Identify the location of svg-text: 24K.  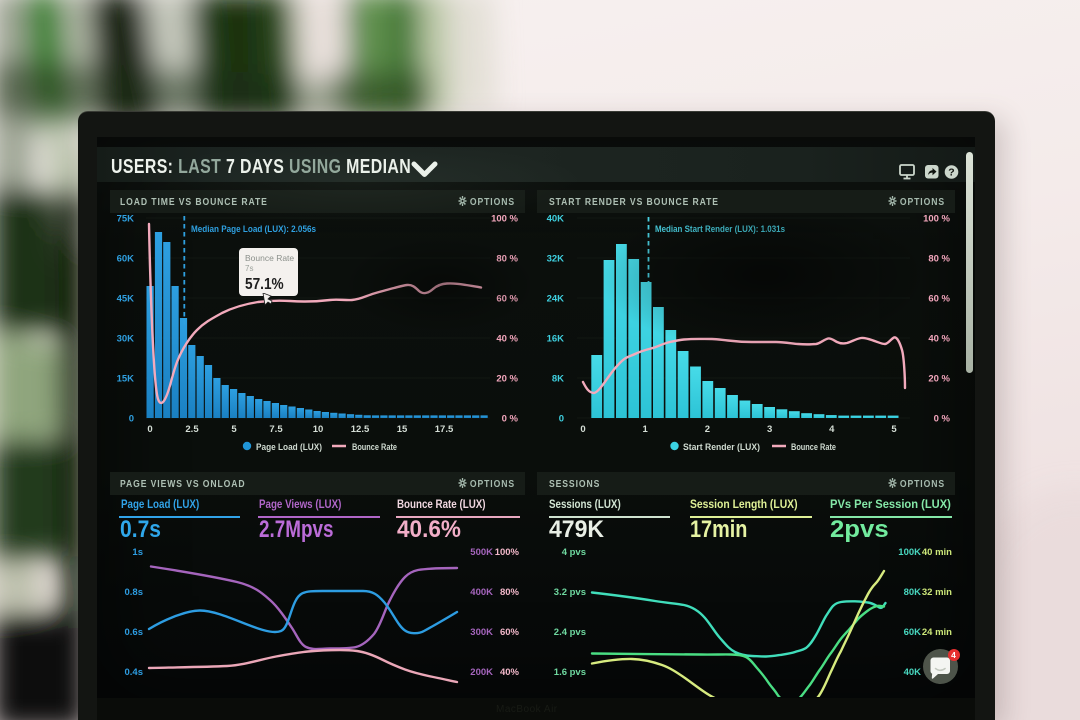
(556, 299).